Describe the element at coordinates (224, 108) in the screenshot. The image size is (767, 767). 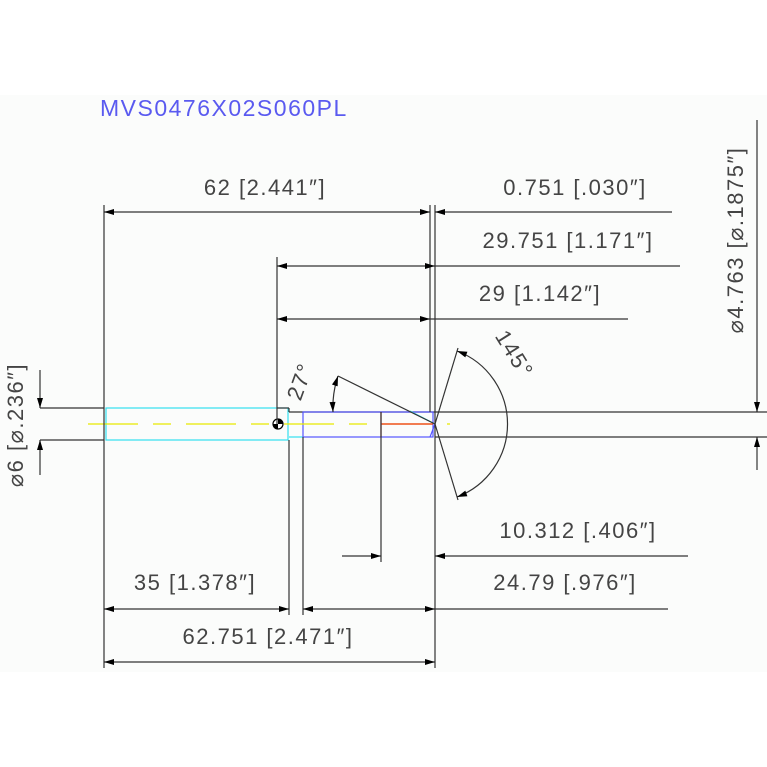
I see `part-number-title: MVS0476X02S060PL` at that location.